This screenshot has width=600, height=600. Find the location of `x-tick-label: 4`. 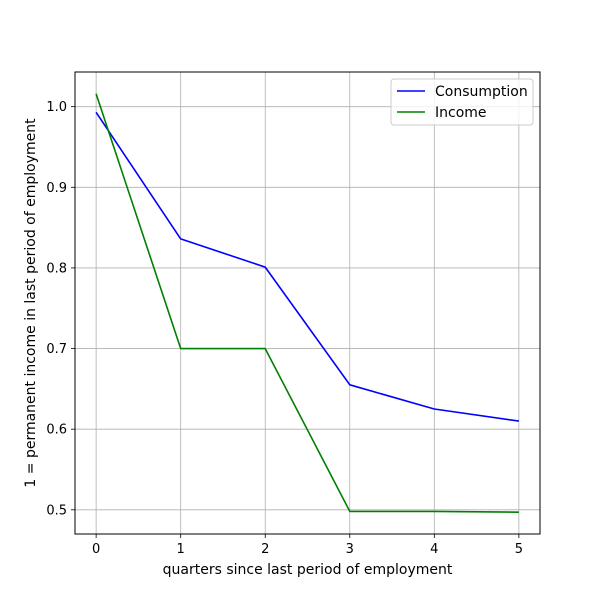

x-tick-label: 4 is located at coordinates (434, 549).